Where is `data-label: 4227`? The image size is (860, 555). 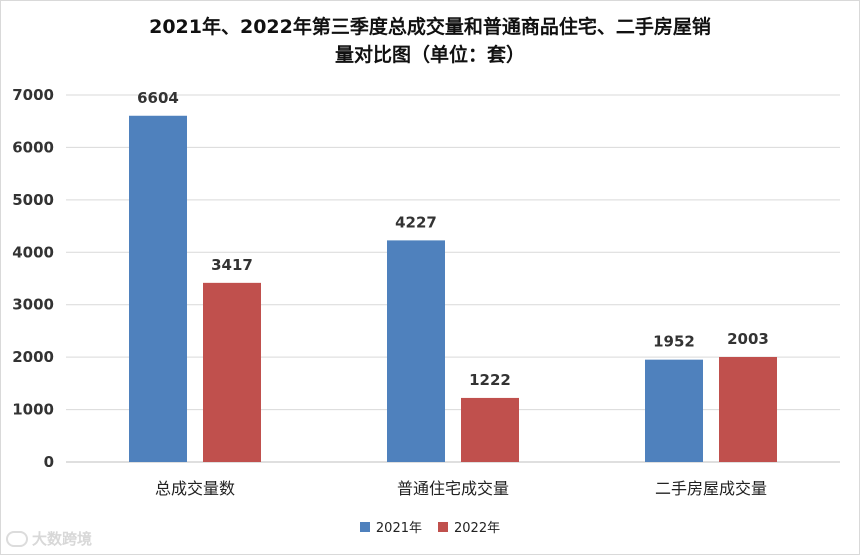
data-label: 4227 is located at coordinates (416, 222).